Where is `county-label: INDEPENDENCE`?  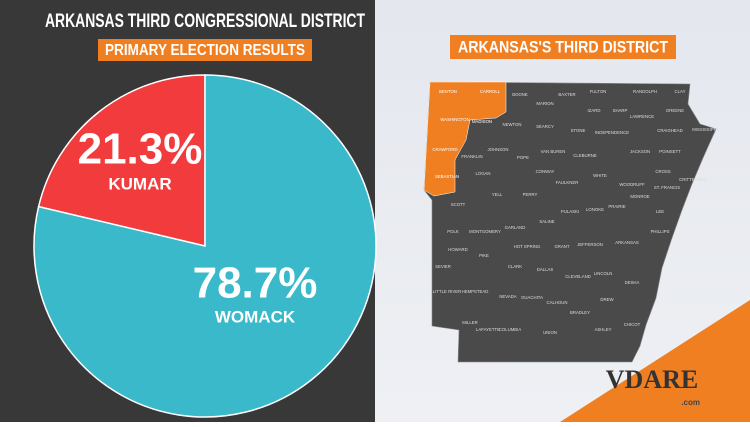
county-label: INDEPENDENCE is located at coordinates (612, 132).